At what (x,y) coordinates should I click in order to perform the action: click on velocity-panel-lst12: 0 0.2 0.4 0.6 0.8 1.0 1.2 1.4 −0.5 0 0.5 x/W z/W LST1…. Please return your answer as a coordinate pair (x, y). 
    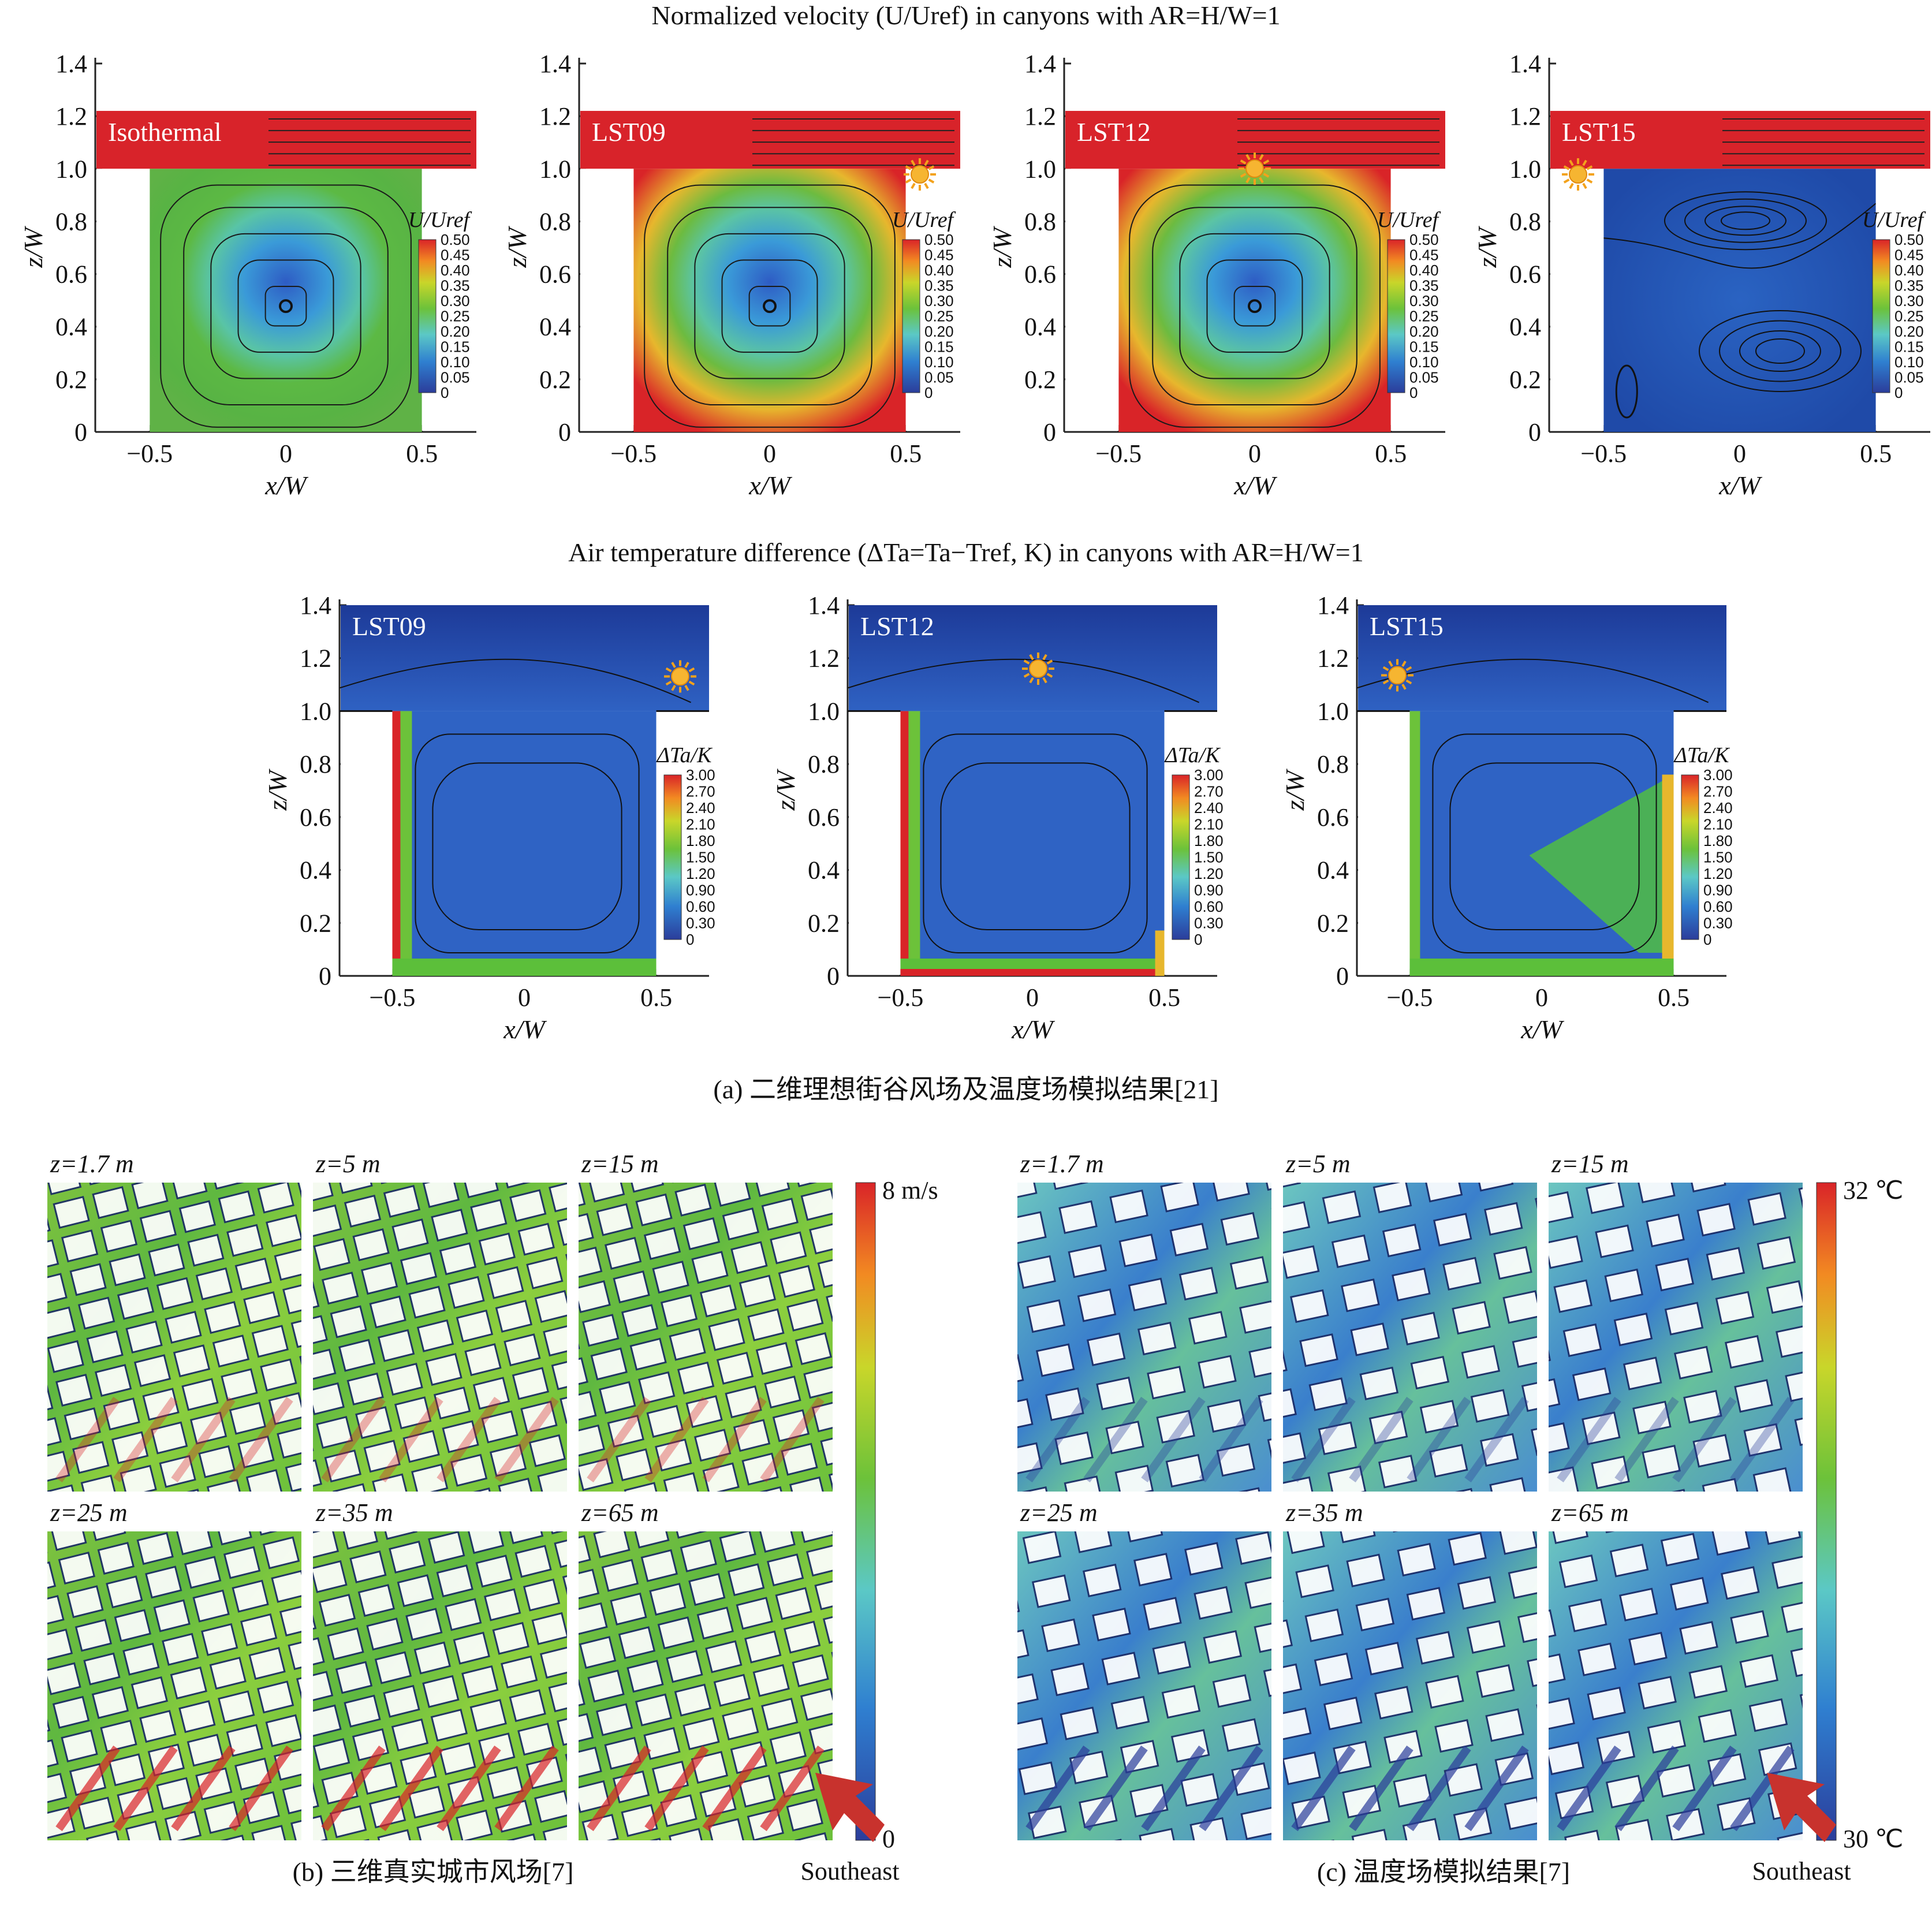
    Looking at the image, I should click on (1216, 275).